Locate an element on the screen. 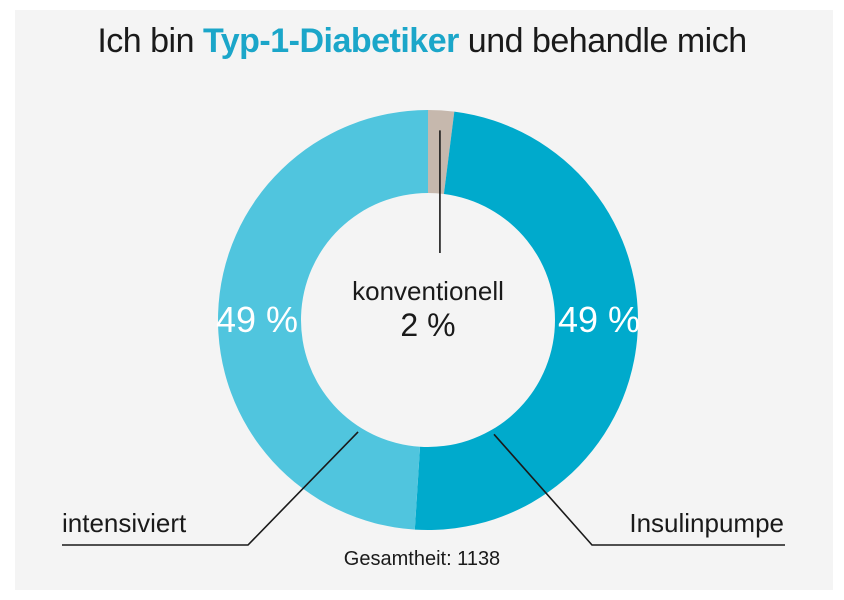  slice-konventionell is located at coordinates (441, 152).